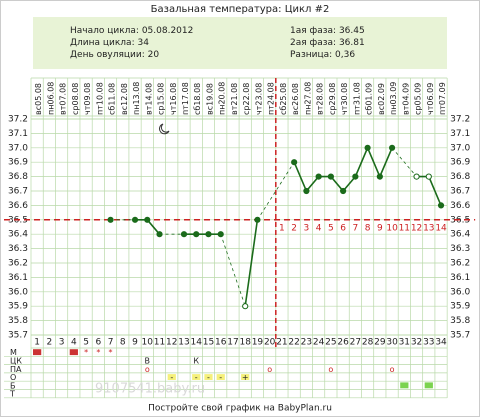  Describe the element at coordinates (313, 43) in the screenshot. I see `info-label: 2ая фаза:` at that location.